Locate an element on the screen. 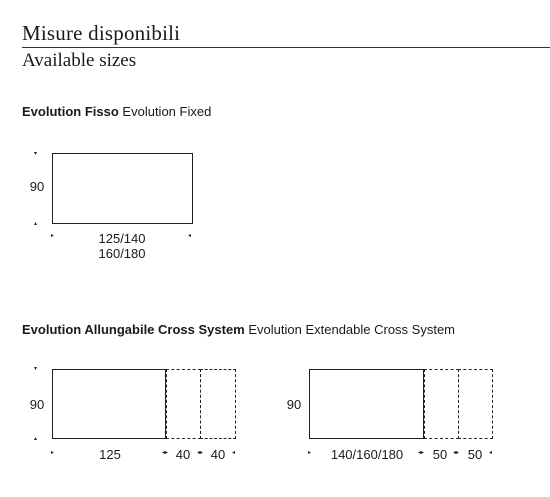 Image resolution: width=550 pixels, height=497 pixels. ext-b-table-outline is located at coordinates (366, 404).